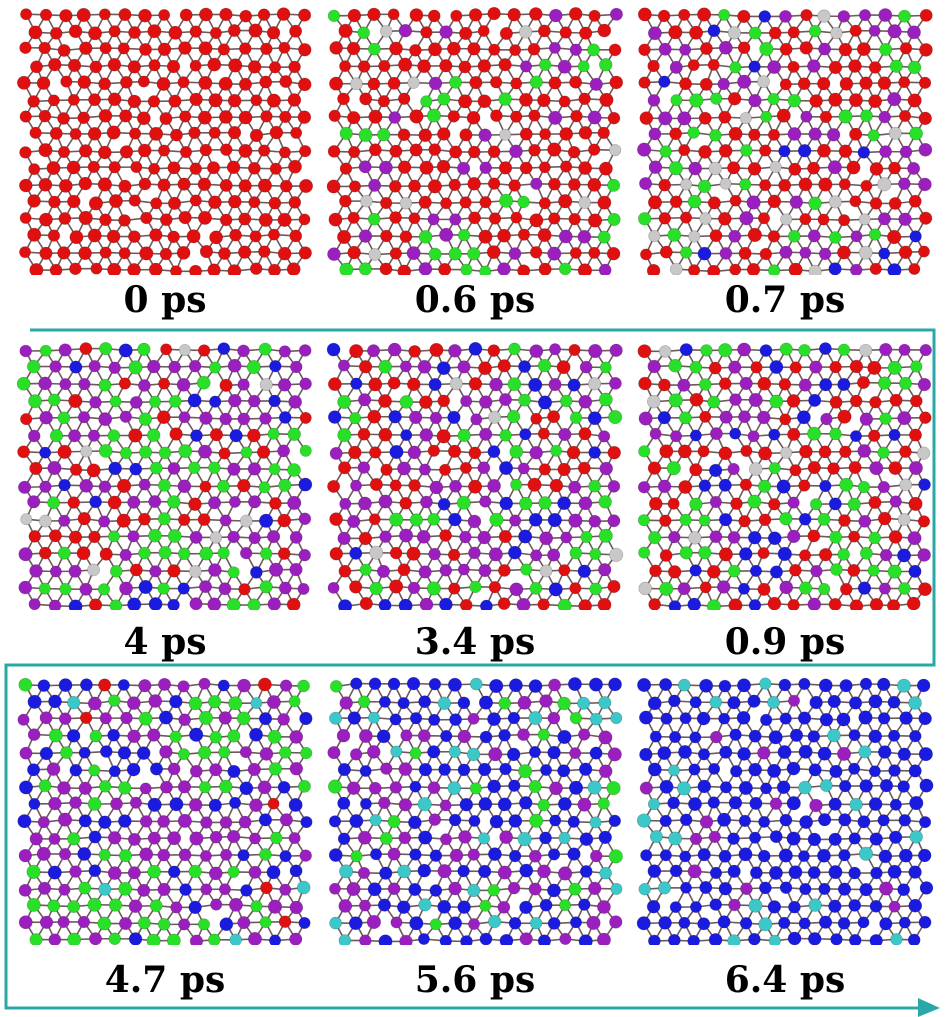 The image size is (945, 1017). Describe the element at coordinates (785, 980) in the screenshot. I see `time-label: 6.4 ps` at that location.